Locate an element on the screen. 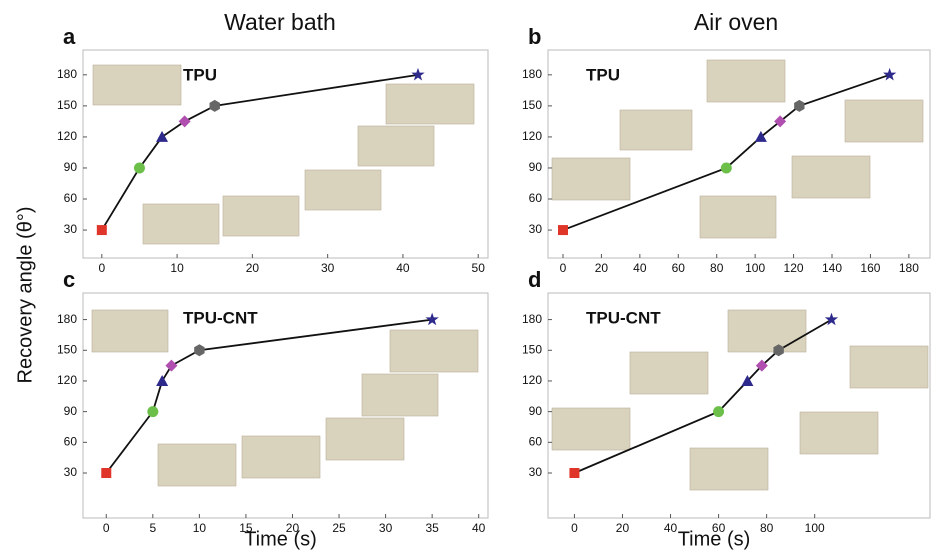 The image size is (932, 552). x-tick-label: 50 is located at coordinates (479, 268).